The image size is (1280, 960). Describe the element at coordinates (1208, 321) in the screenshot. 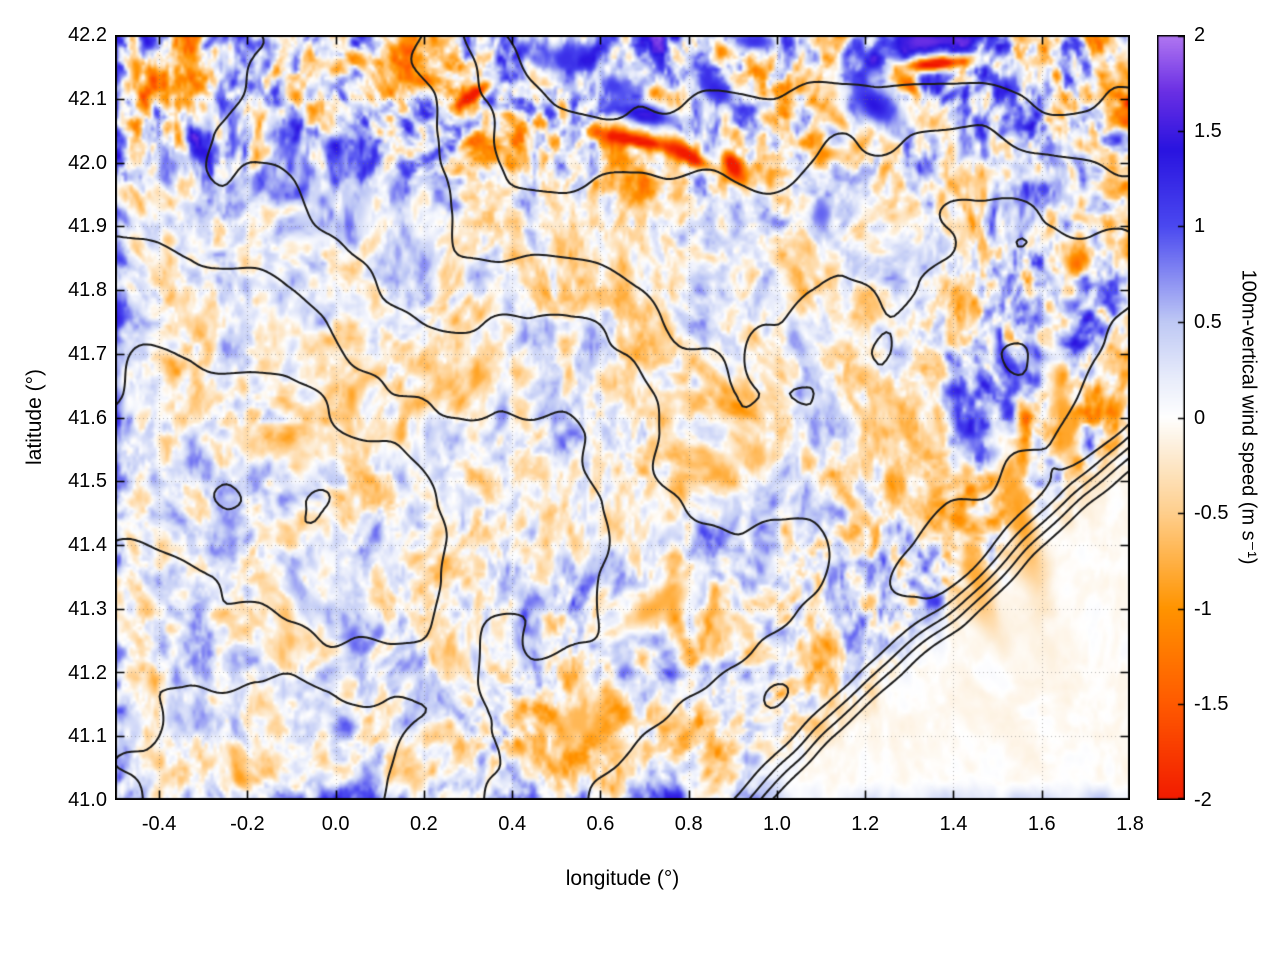

I see `colorbar-tick-label-0.5: 0.5` at that location.